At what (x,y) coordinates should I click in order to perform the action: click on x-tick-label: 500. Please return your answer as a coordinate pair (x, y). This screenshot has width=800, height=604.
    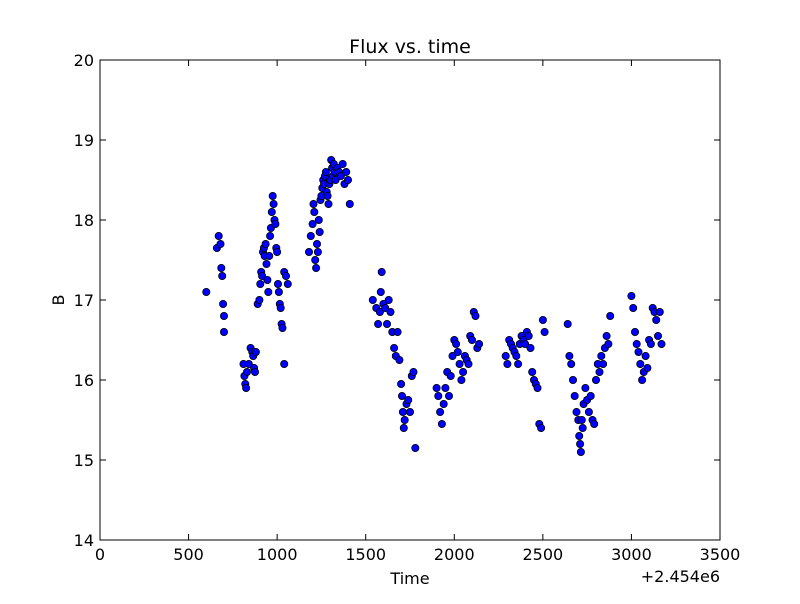
    Looking at the image, I should click on (188, 554).